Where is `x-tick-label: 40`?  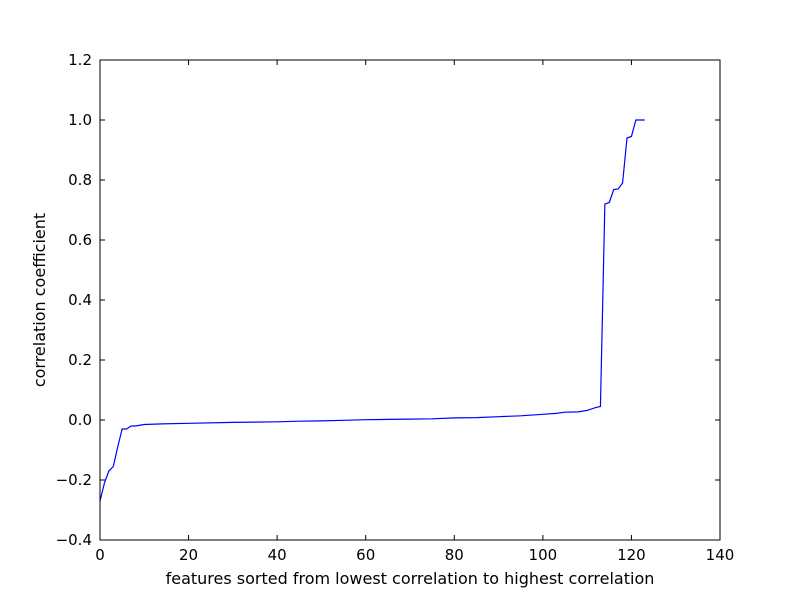 x-tick-label: 40 is located at coordinates (277, 555).